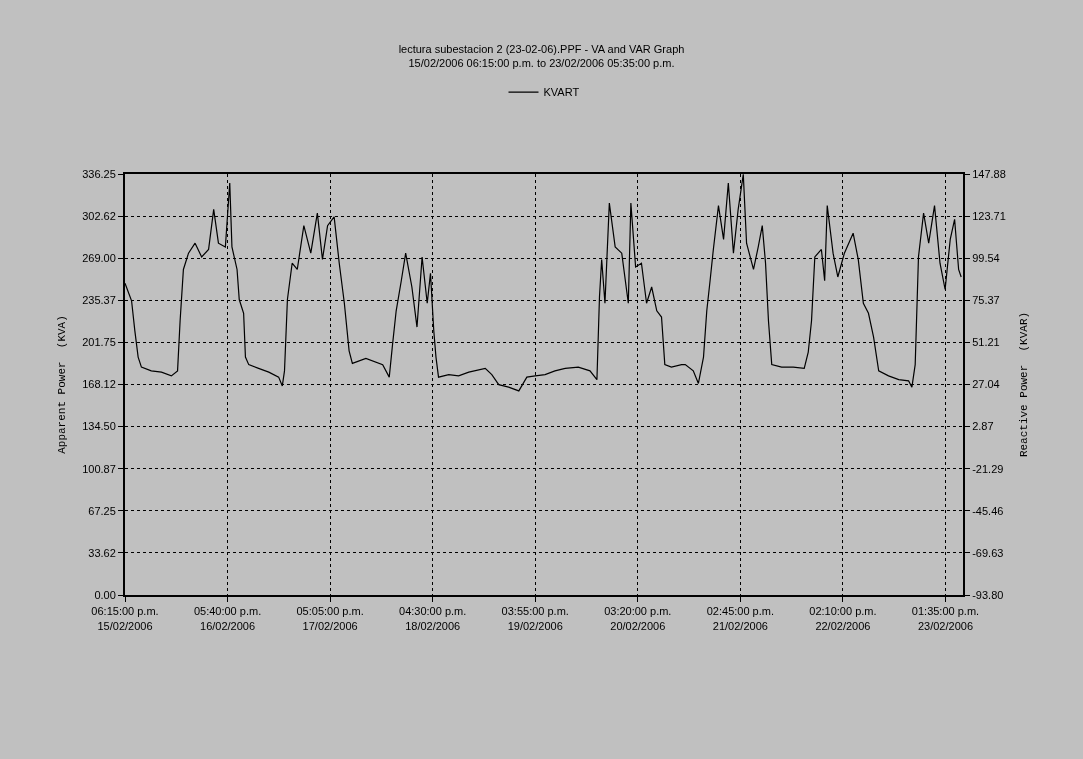  Describe the element at coordinates (986, 300) in the screenshot. I see `y2-tick-label: 75.37` at that location.